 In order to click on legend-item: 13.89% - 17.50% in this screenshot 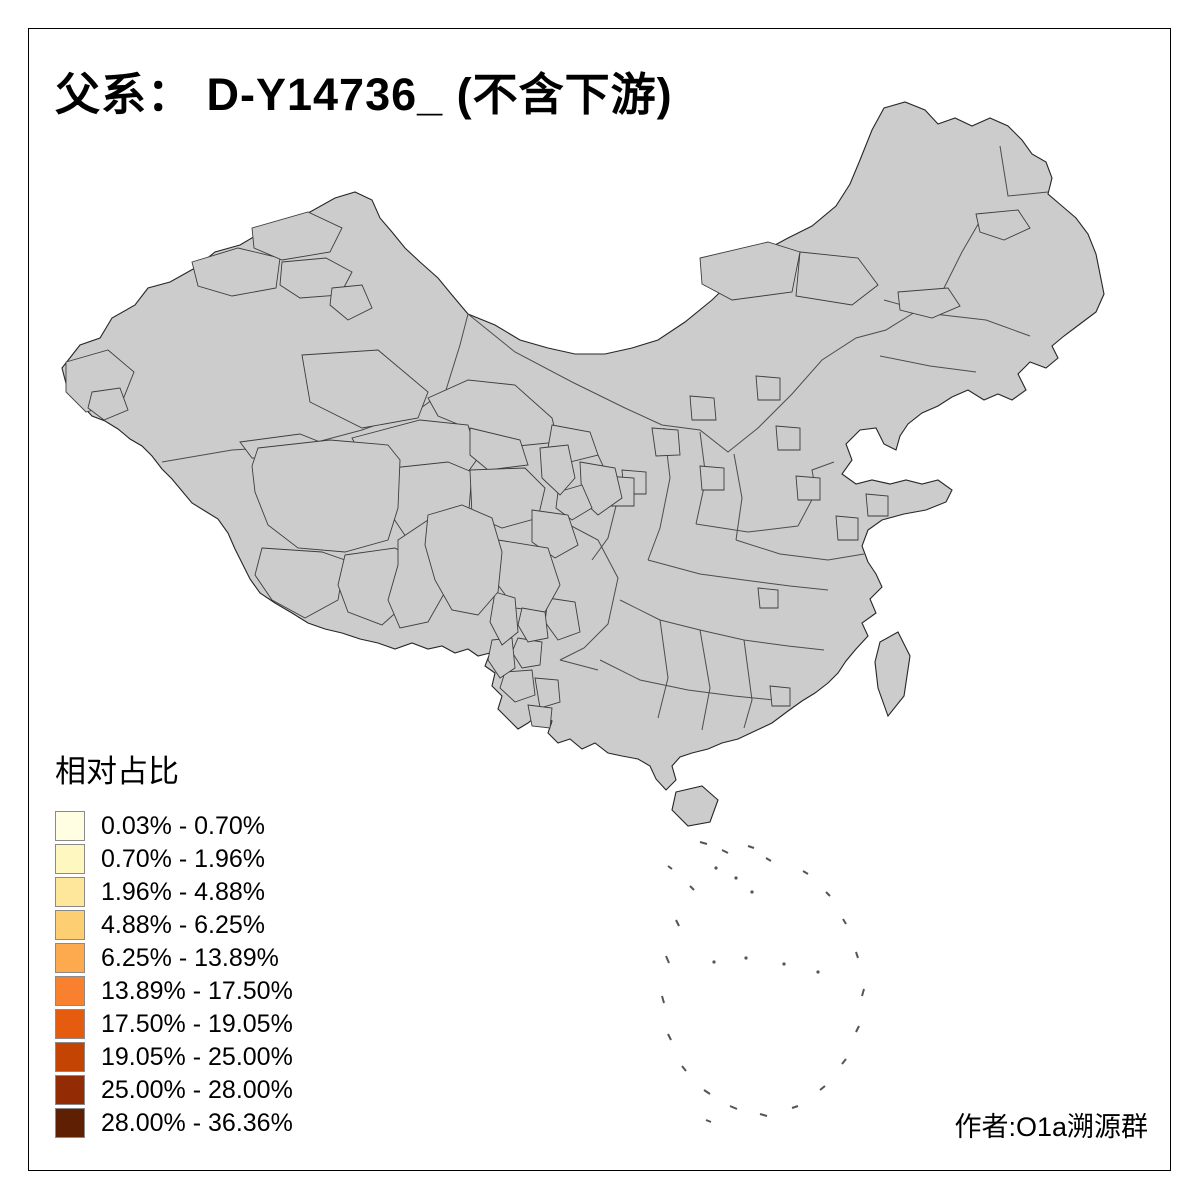, I will do `click(174, 991)`.